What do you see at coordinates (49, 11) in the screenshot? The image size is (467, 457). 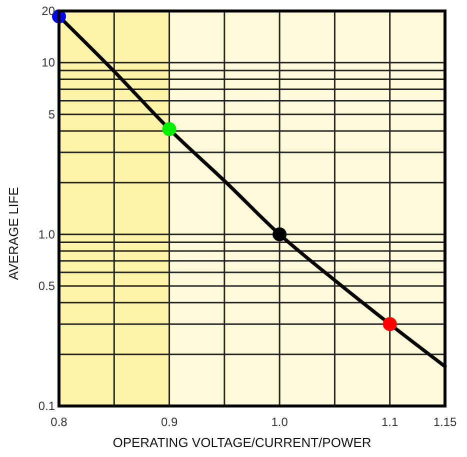 I see `y-tick-label: 20` at bounding box center [49, 11].